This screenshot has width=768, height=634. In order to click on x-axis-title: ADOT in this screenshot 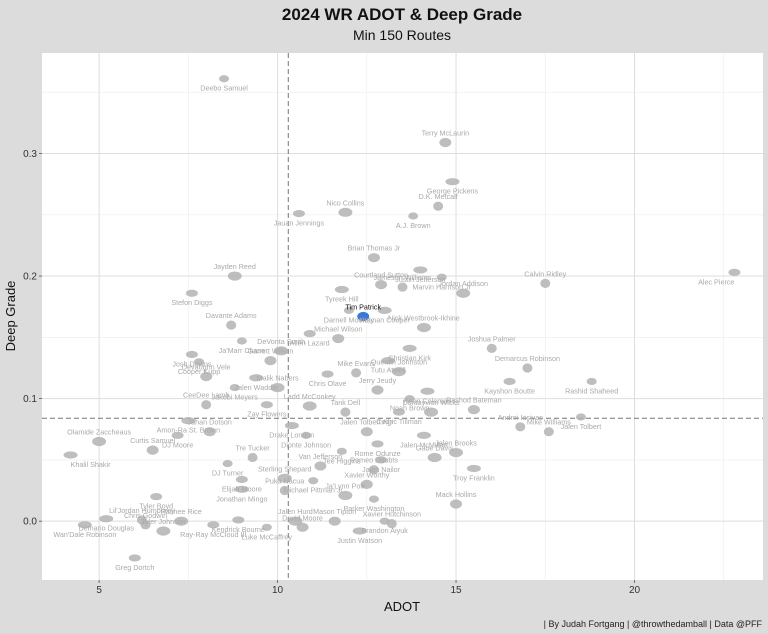, I will do `click(402, 606)`.